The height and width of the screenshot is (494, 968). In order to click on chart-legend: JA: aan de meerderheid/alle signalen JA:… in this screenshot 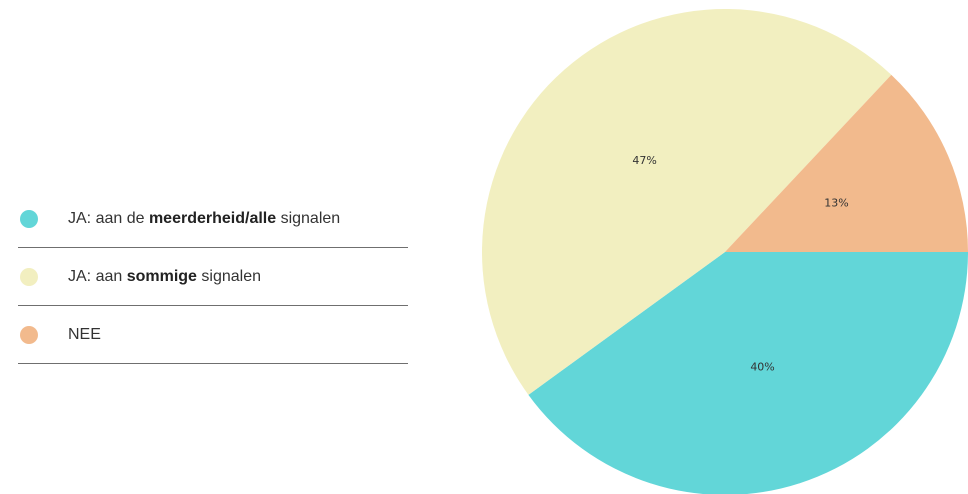, I will do `click(213, 277)`.